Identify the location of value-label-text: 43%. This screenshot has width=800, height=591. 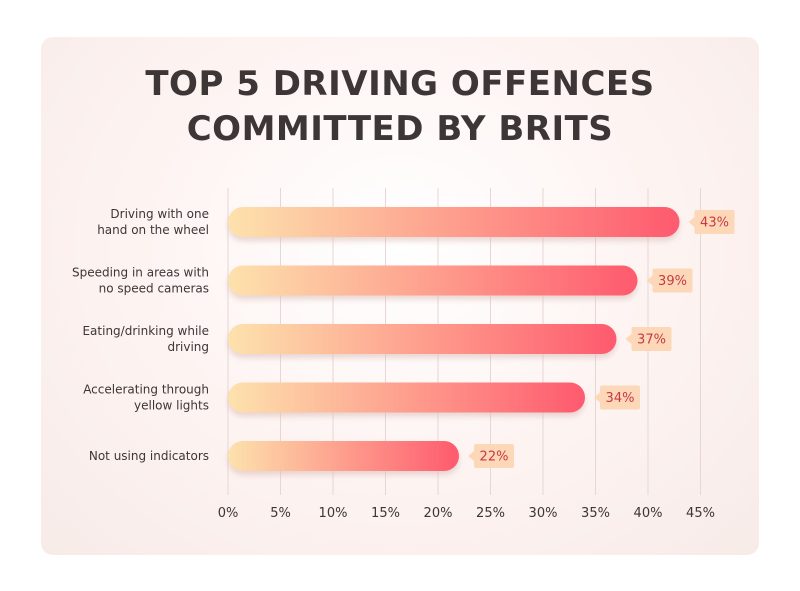
(714, 223).